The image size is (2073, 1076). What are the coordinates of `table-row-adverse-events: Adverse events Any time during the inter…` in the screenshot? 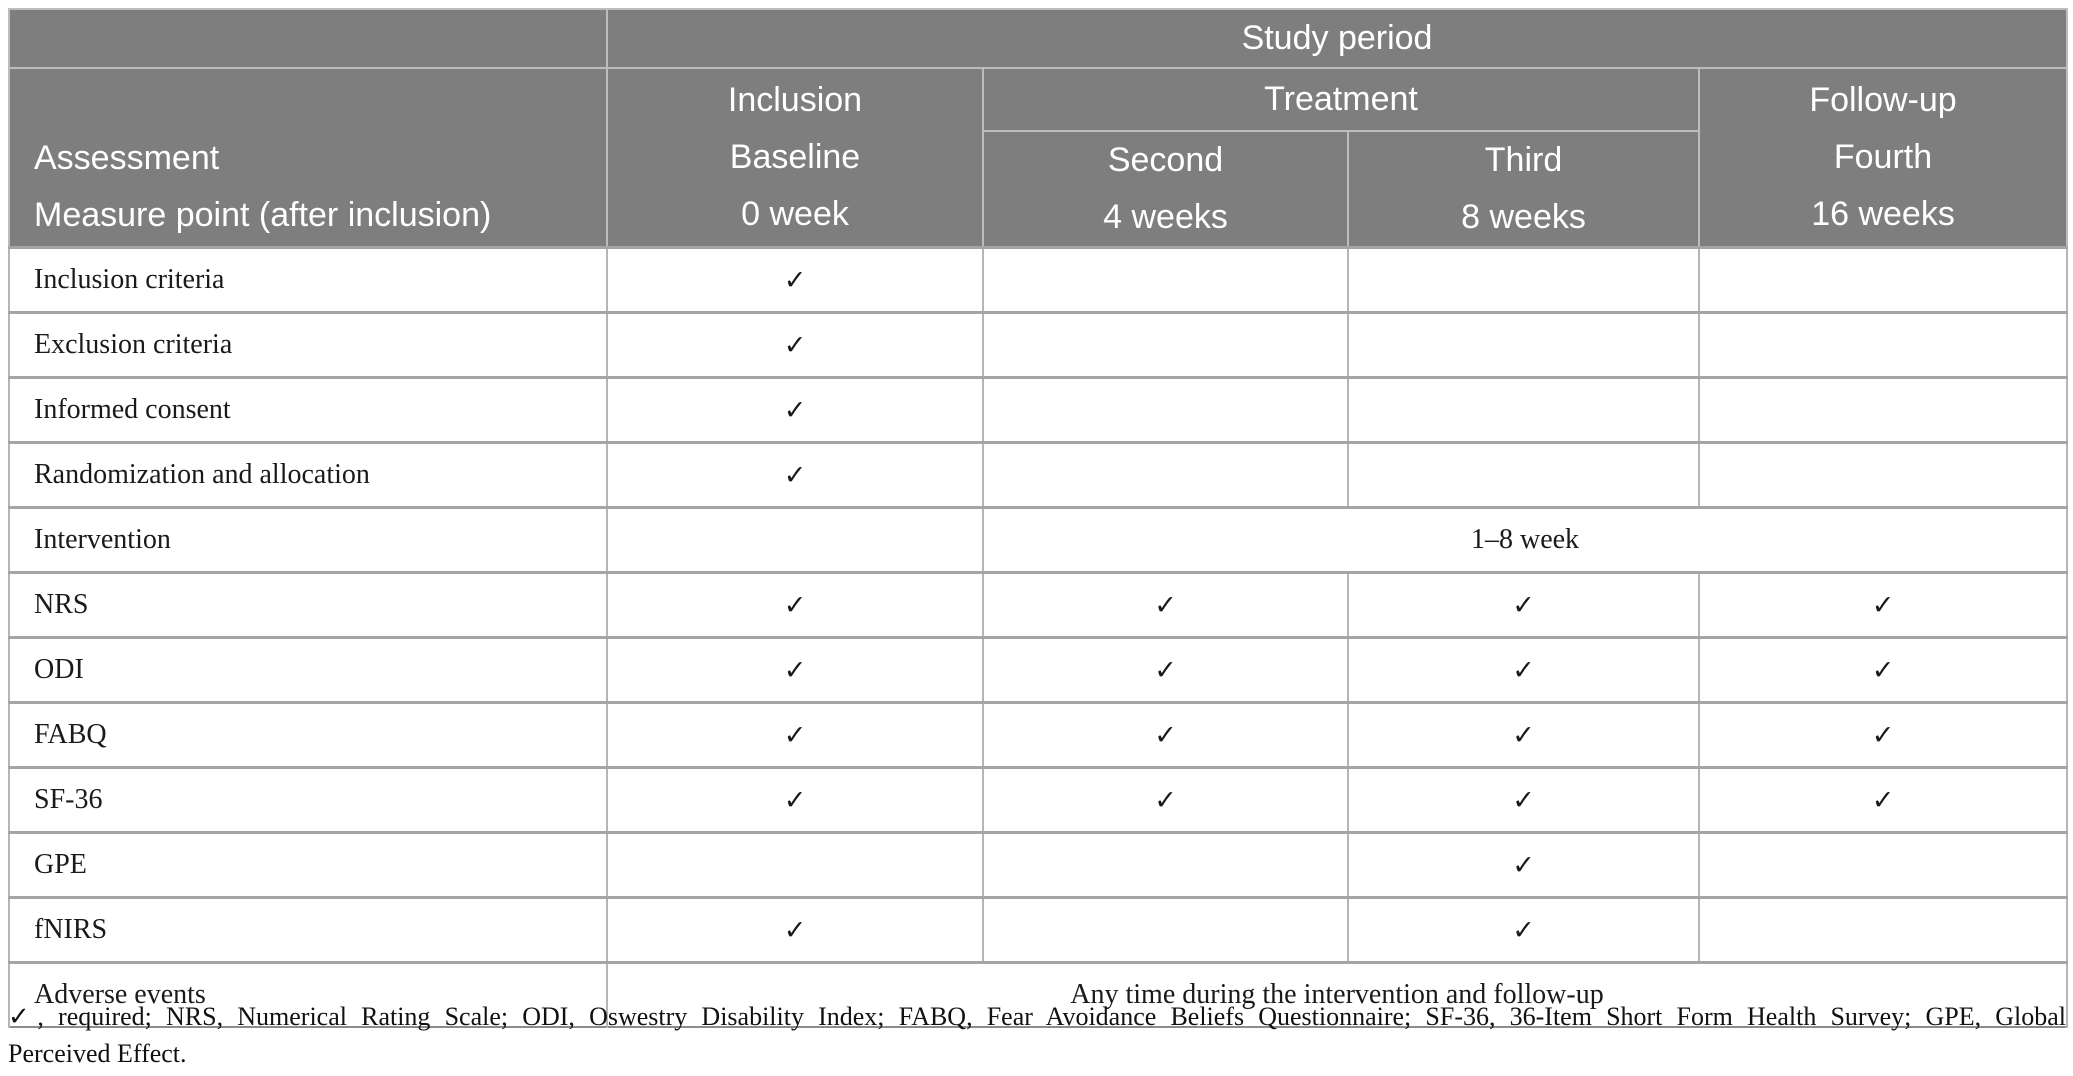 It's located at (1038, 994).